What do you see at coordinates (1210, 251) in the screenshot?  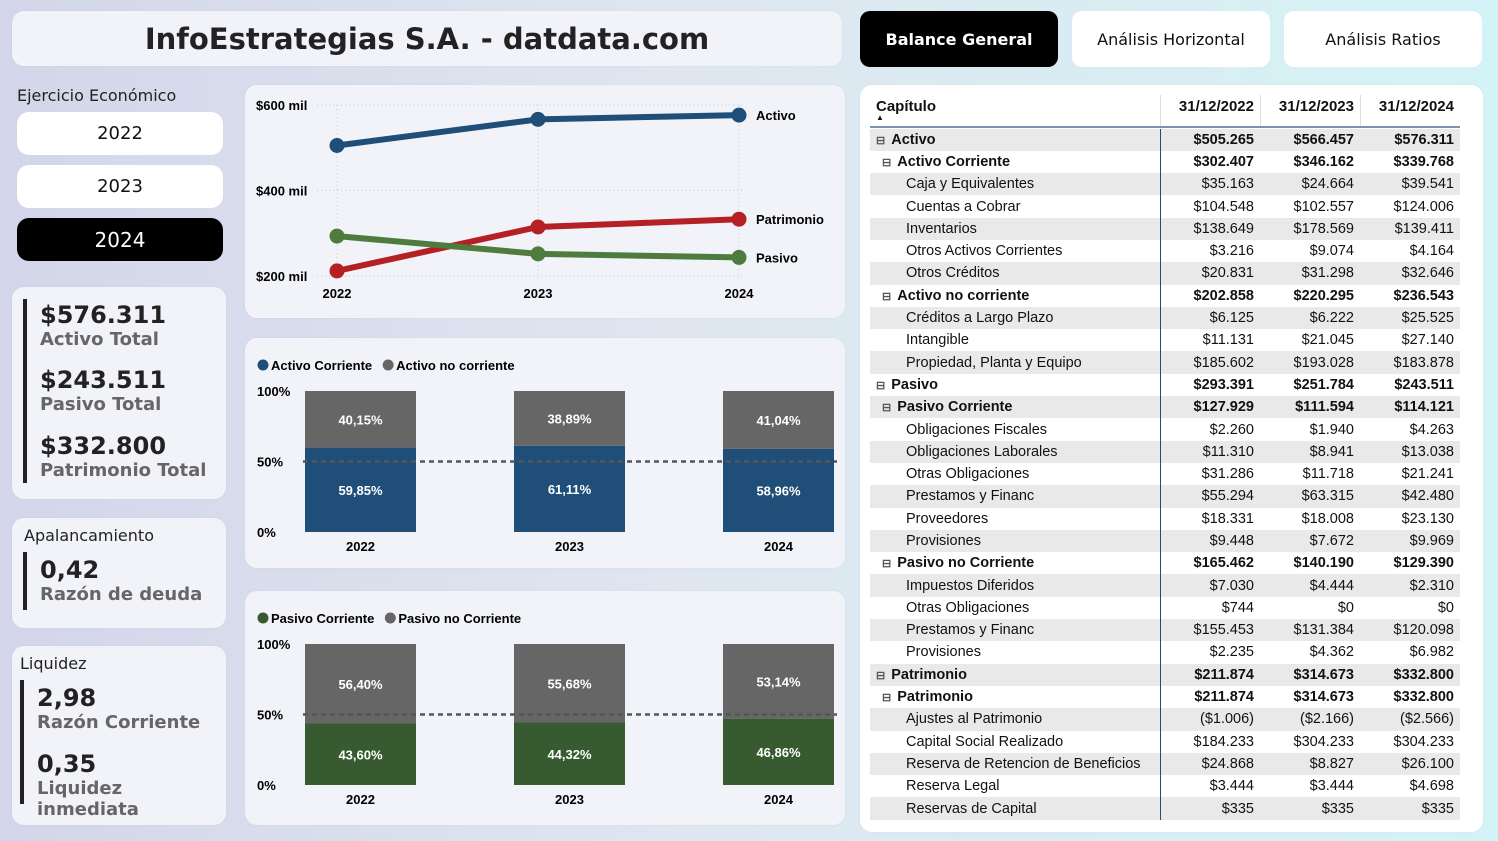 I see `value-cell: $3.216` at bounding box center [1210, 251].